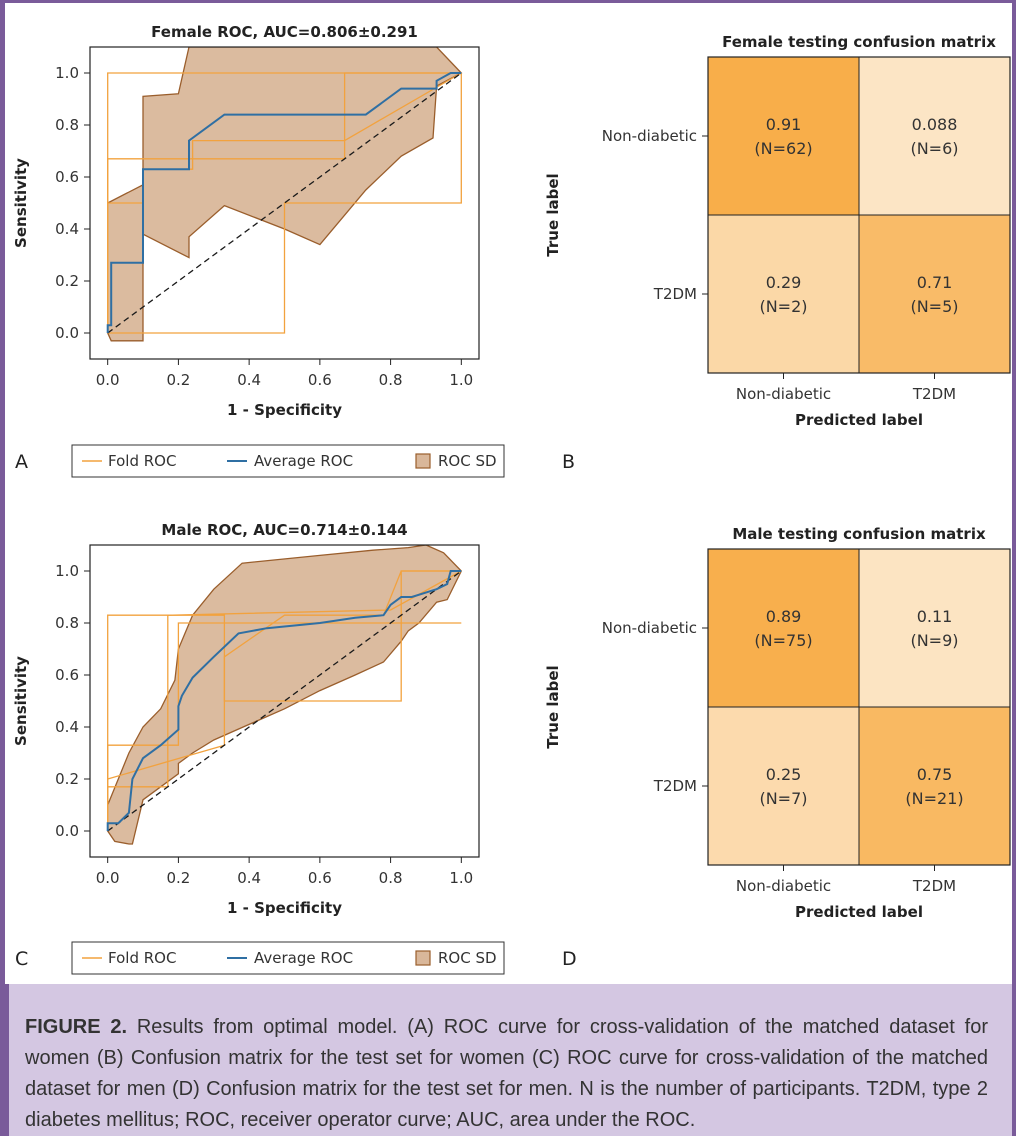 The image size is (1016, 1136). I want to click on cell-value: 0.91, so click(784, 124).